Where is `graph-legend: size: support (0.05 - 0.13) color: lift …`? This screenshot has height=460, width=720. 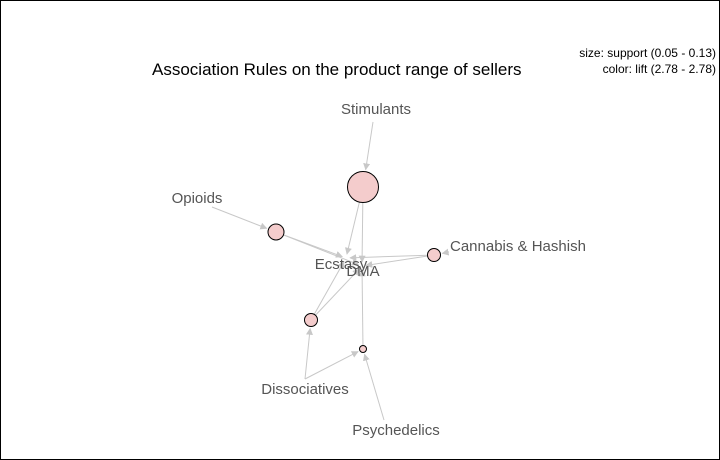
graph-legend: size: support (0.05 - 0.13) color: lift … is located at coordinates (647, 61).